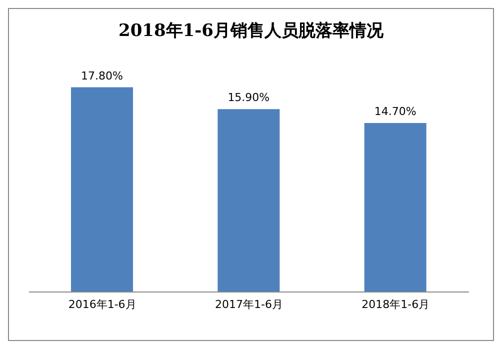  I want to click on data-label: 14.70%, so click(395, 111).